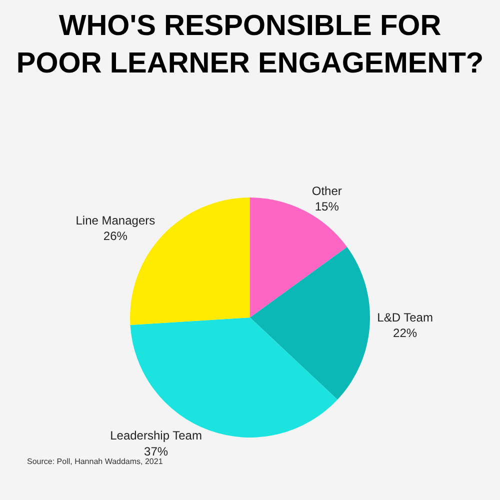  Describe the element at coordinates (250, 45) in the screenshot. I see `chart-title: WHO'S RESPONSIBLE FOR POOR LEARNER ENGAGEMENT?` at that location.